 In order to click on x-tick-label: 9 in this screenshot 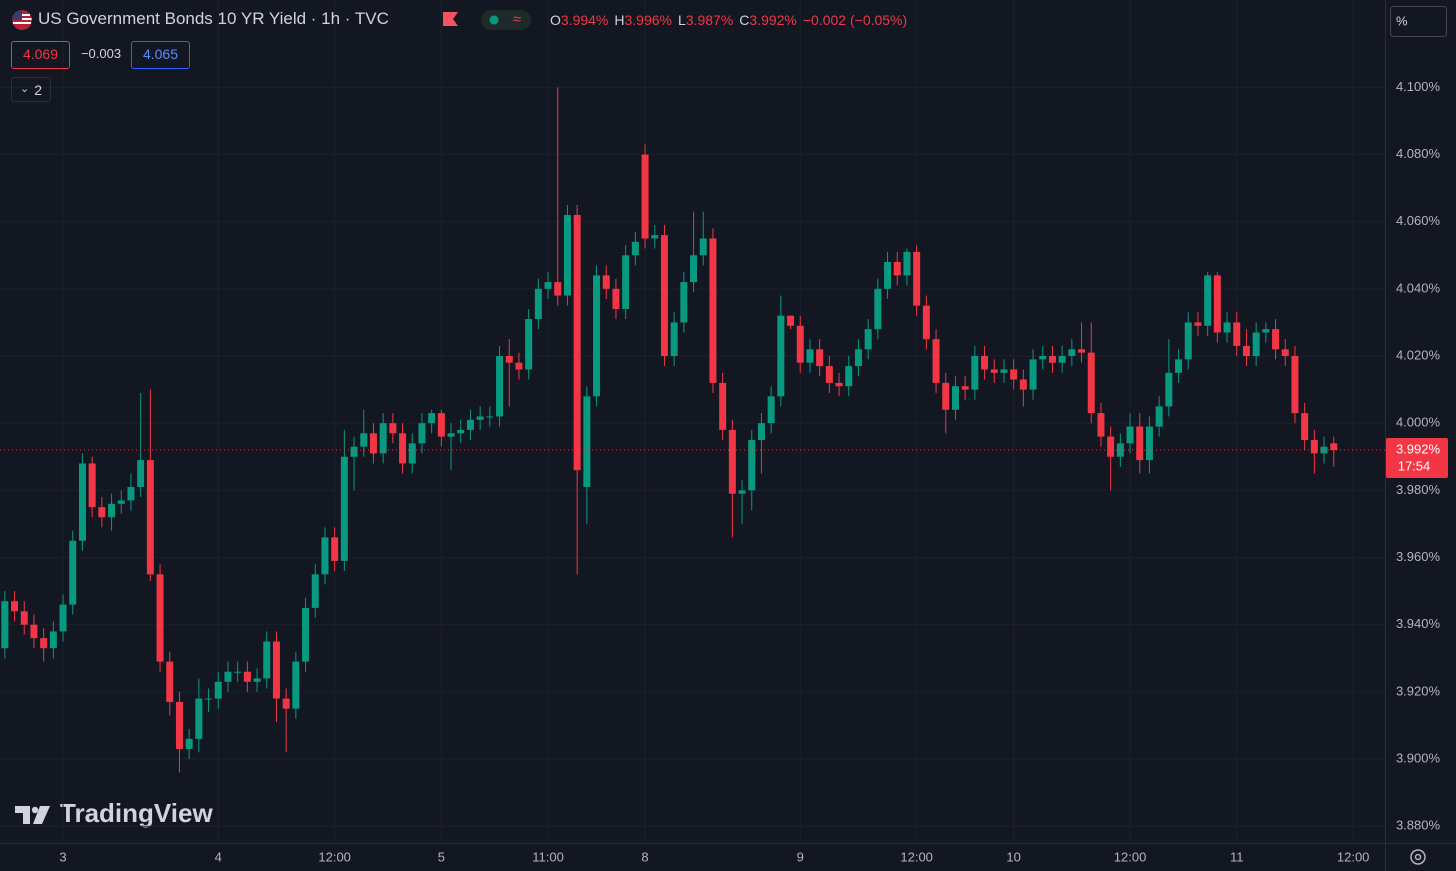, I will do `click(800, 856)`.